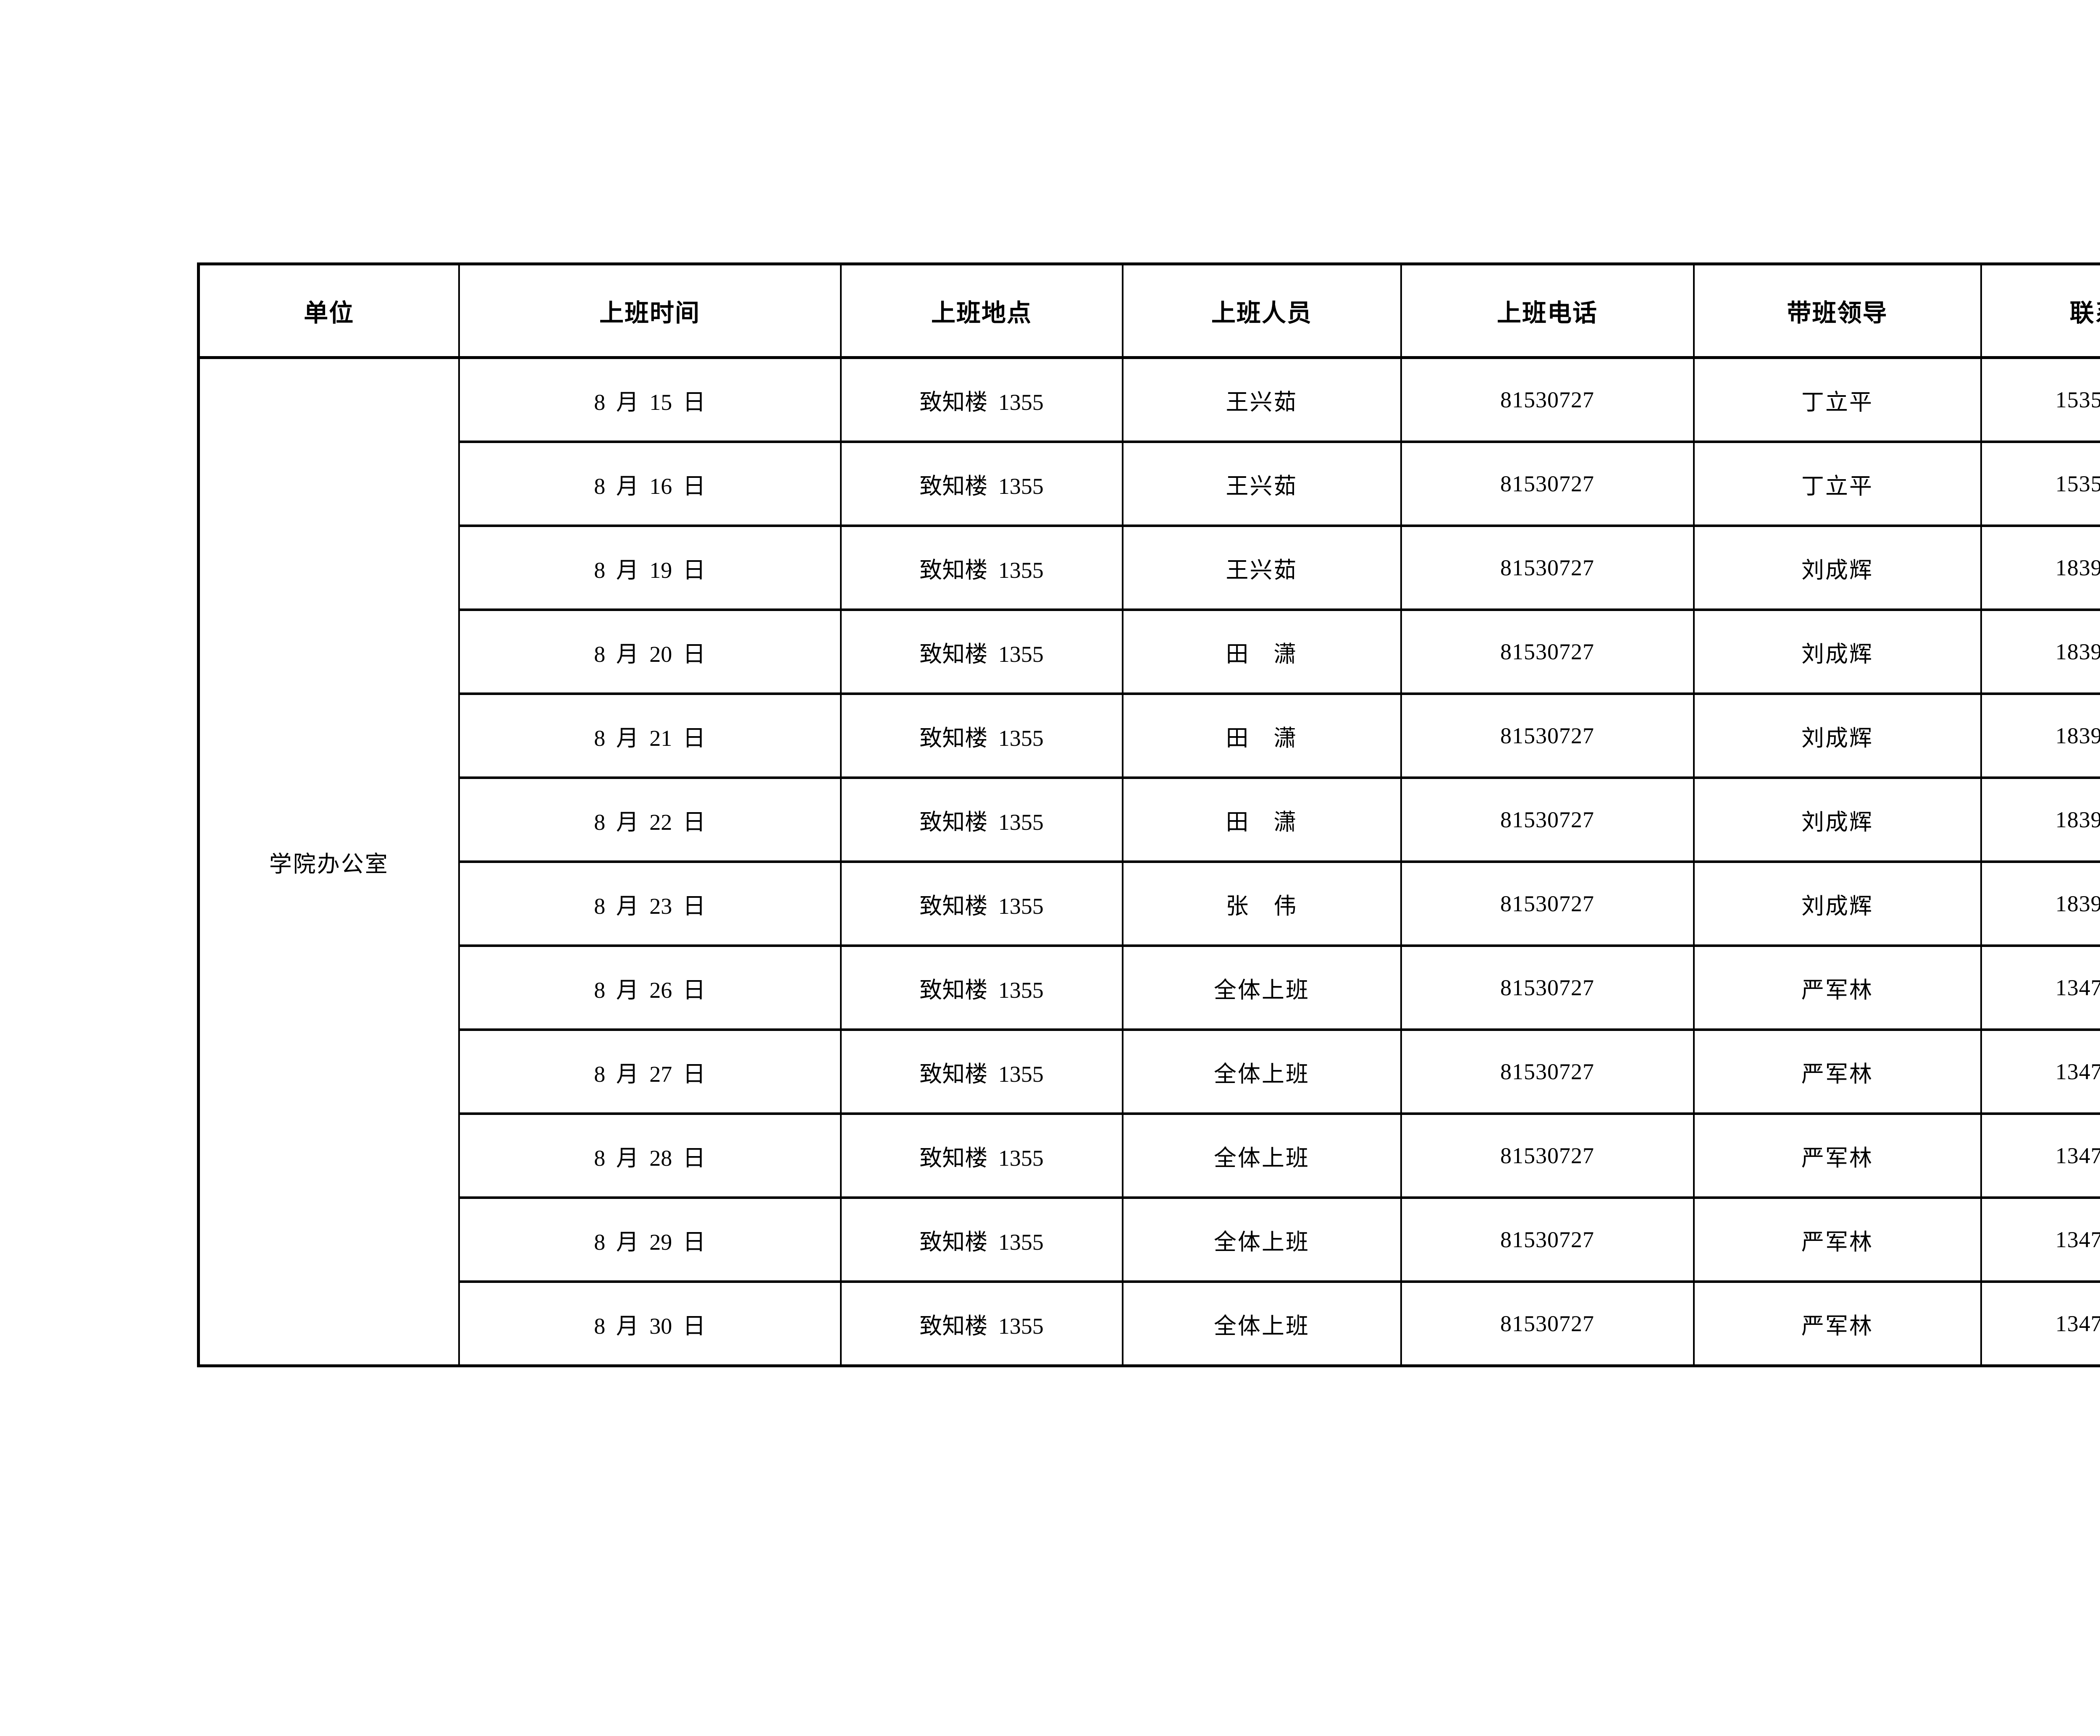 This screenshot has width=2100, height=1736. What do you see at coordinates (1837, 310) in the screenshot?
I see `header-cell-leader: 带班领导` at bounding box center [1837, 310].